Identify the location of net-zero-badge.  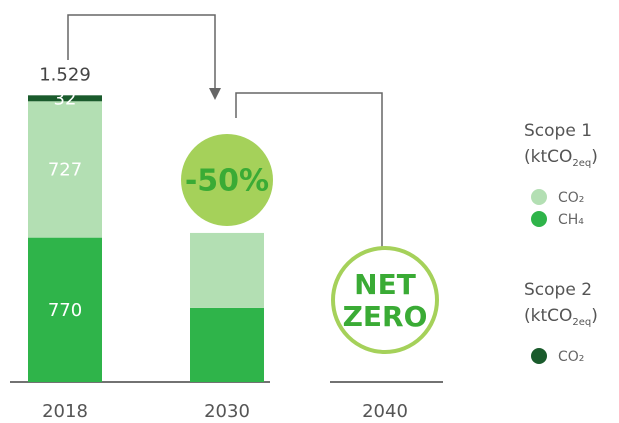
(385, 300).